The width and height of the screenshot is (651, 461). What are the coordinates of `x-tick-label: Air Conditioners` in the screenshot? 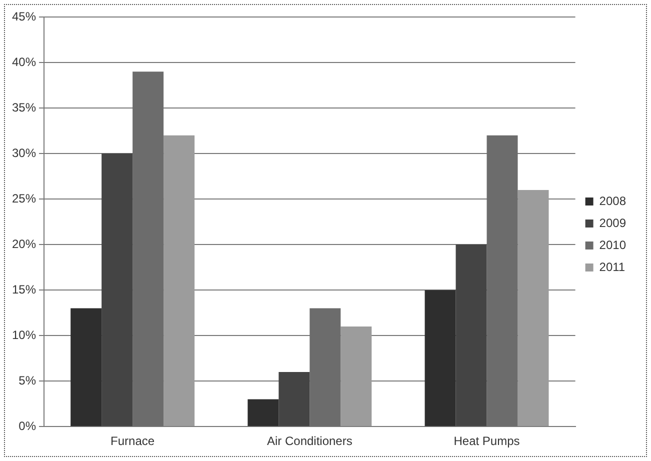 It's located at (309, 441).